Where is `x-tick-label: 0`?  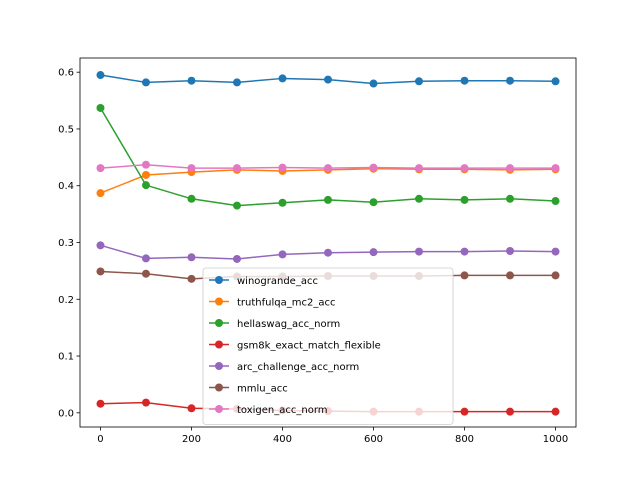 x-tick-label: 0 is located at coordinates (100, 439).